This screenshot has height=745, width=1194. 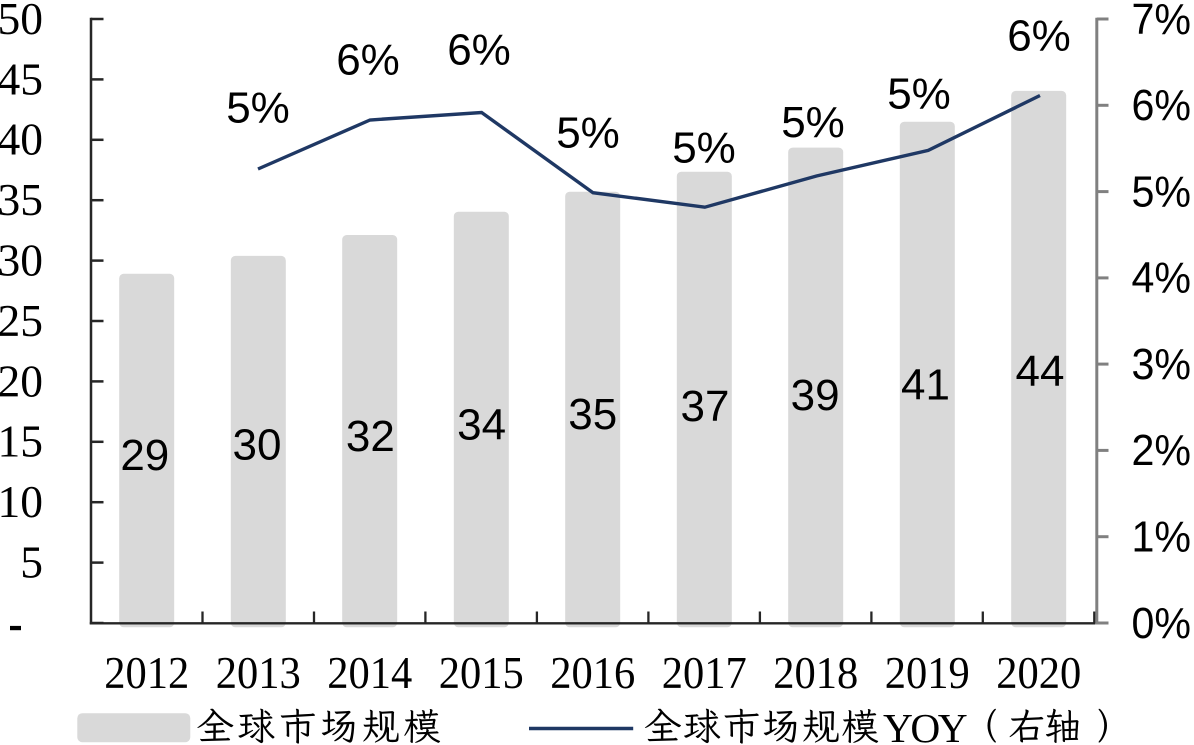 I want to click on svg-text: 2019, so click(x=927, y=672).